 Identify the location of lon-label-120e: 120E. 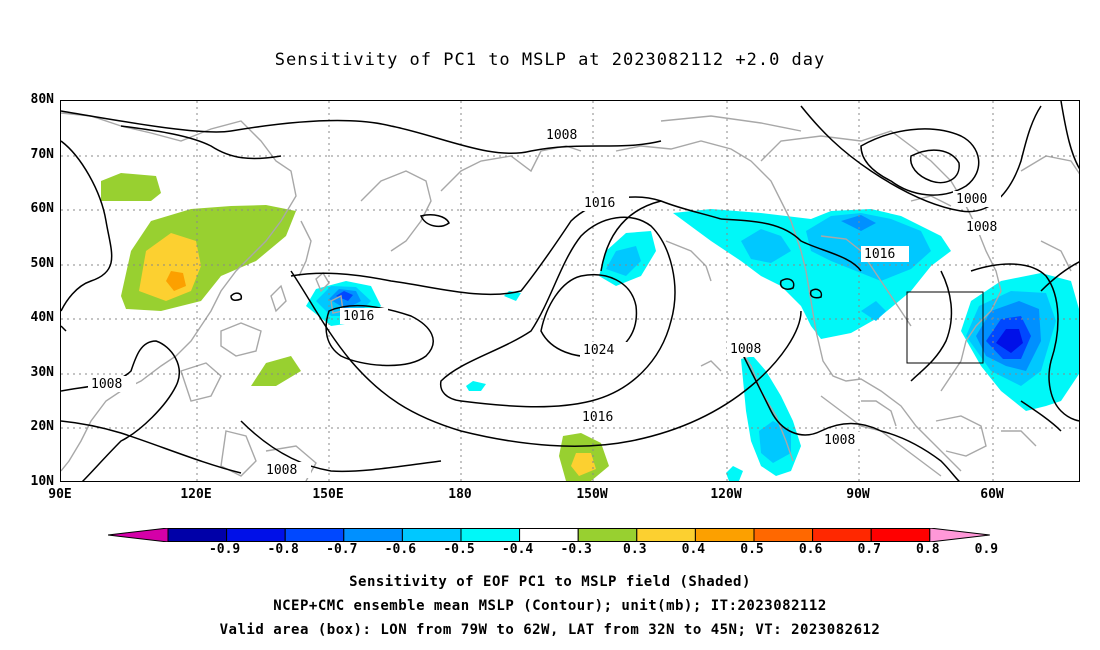
(196, 494).